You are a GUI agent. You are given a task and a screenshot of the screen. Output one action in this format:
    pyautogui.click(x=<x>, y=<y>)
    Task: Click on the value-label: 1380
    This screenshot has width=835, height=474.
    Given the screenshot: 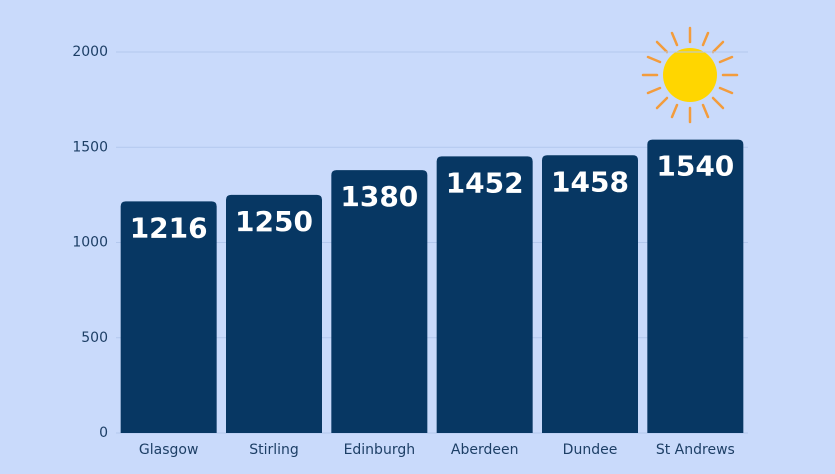 What is the action you would take?
    pyautogui.click(x=379, y=196)
    